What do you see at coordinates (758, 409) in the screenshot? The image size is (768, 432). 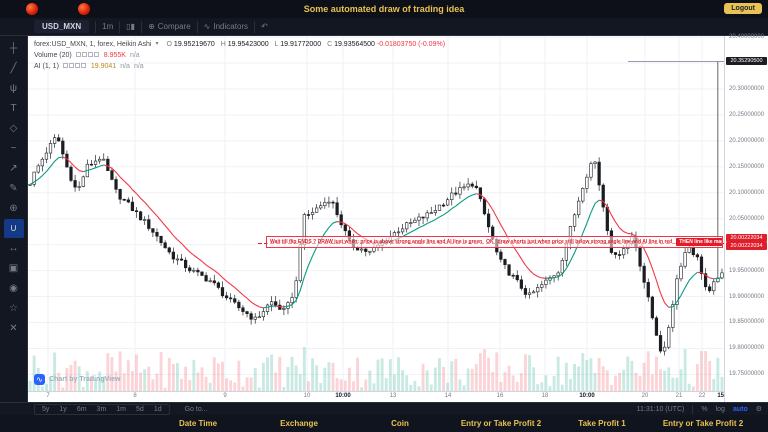 I see `gear-icon: ⚙` at bounding box center [758, 409].